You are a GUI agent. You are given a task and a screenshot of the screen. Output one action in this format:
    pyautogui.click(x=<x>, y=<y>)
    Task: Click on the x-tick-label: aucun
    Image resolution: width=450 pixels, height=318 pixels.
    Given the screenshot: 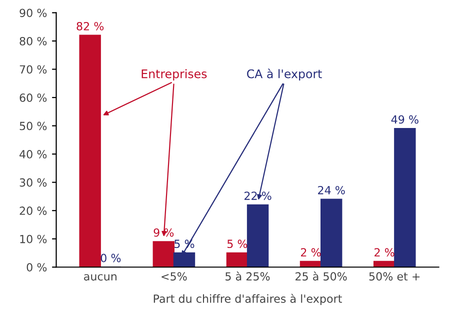 What is the action you would take?
    pyautogui.click(x=100, y=277)
    